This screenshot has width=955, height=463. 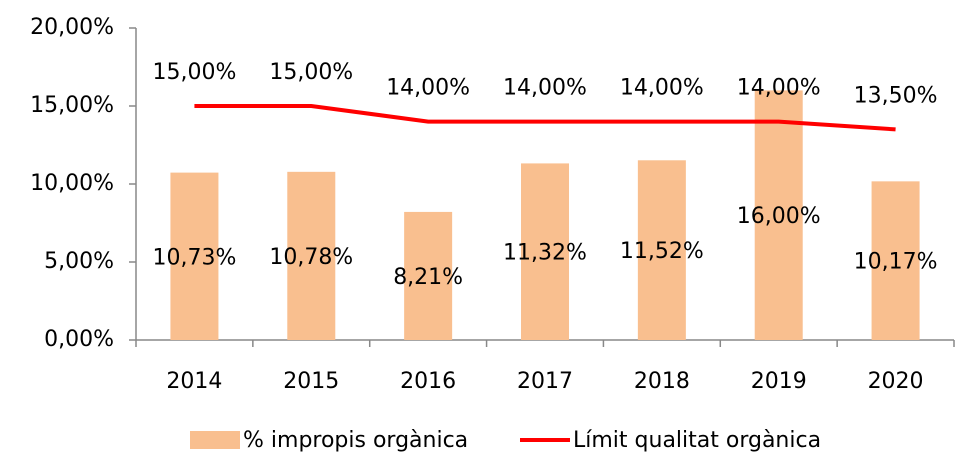 I want to click on y-tick-label: 0,00%, so click(x=79, y=339).